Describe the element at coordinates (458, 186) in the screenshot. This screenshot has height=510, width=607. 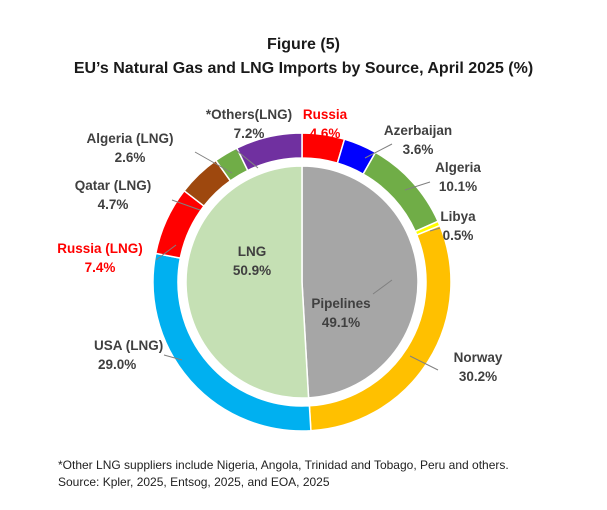
I see `outer-value-label-algeria: 10.1%` at that location.